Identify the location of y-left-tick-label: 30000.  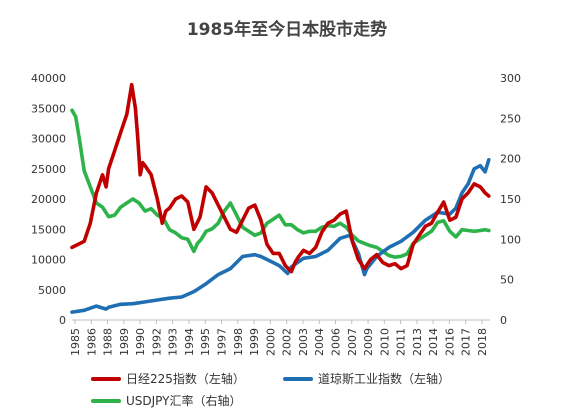
(48, 139).